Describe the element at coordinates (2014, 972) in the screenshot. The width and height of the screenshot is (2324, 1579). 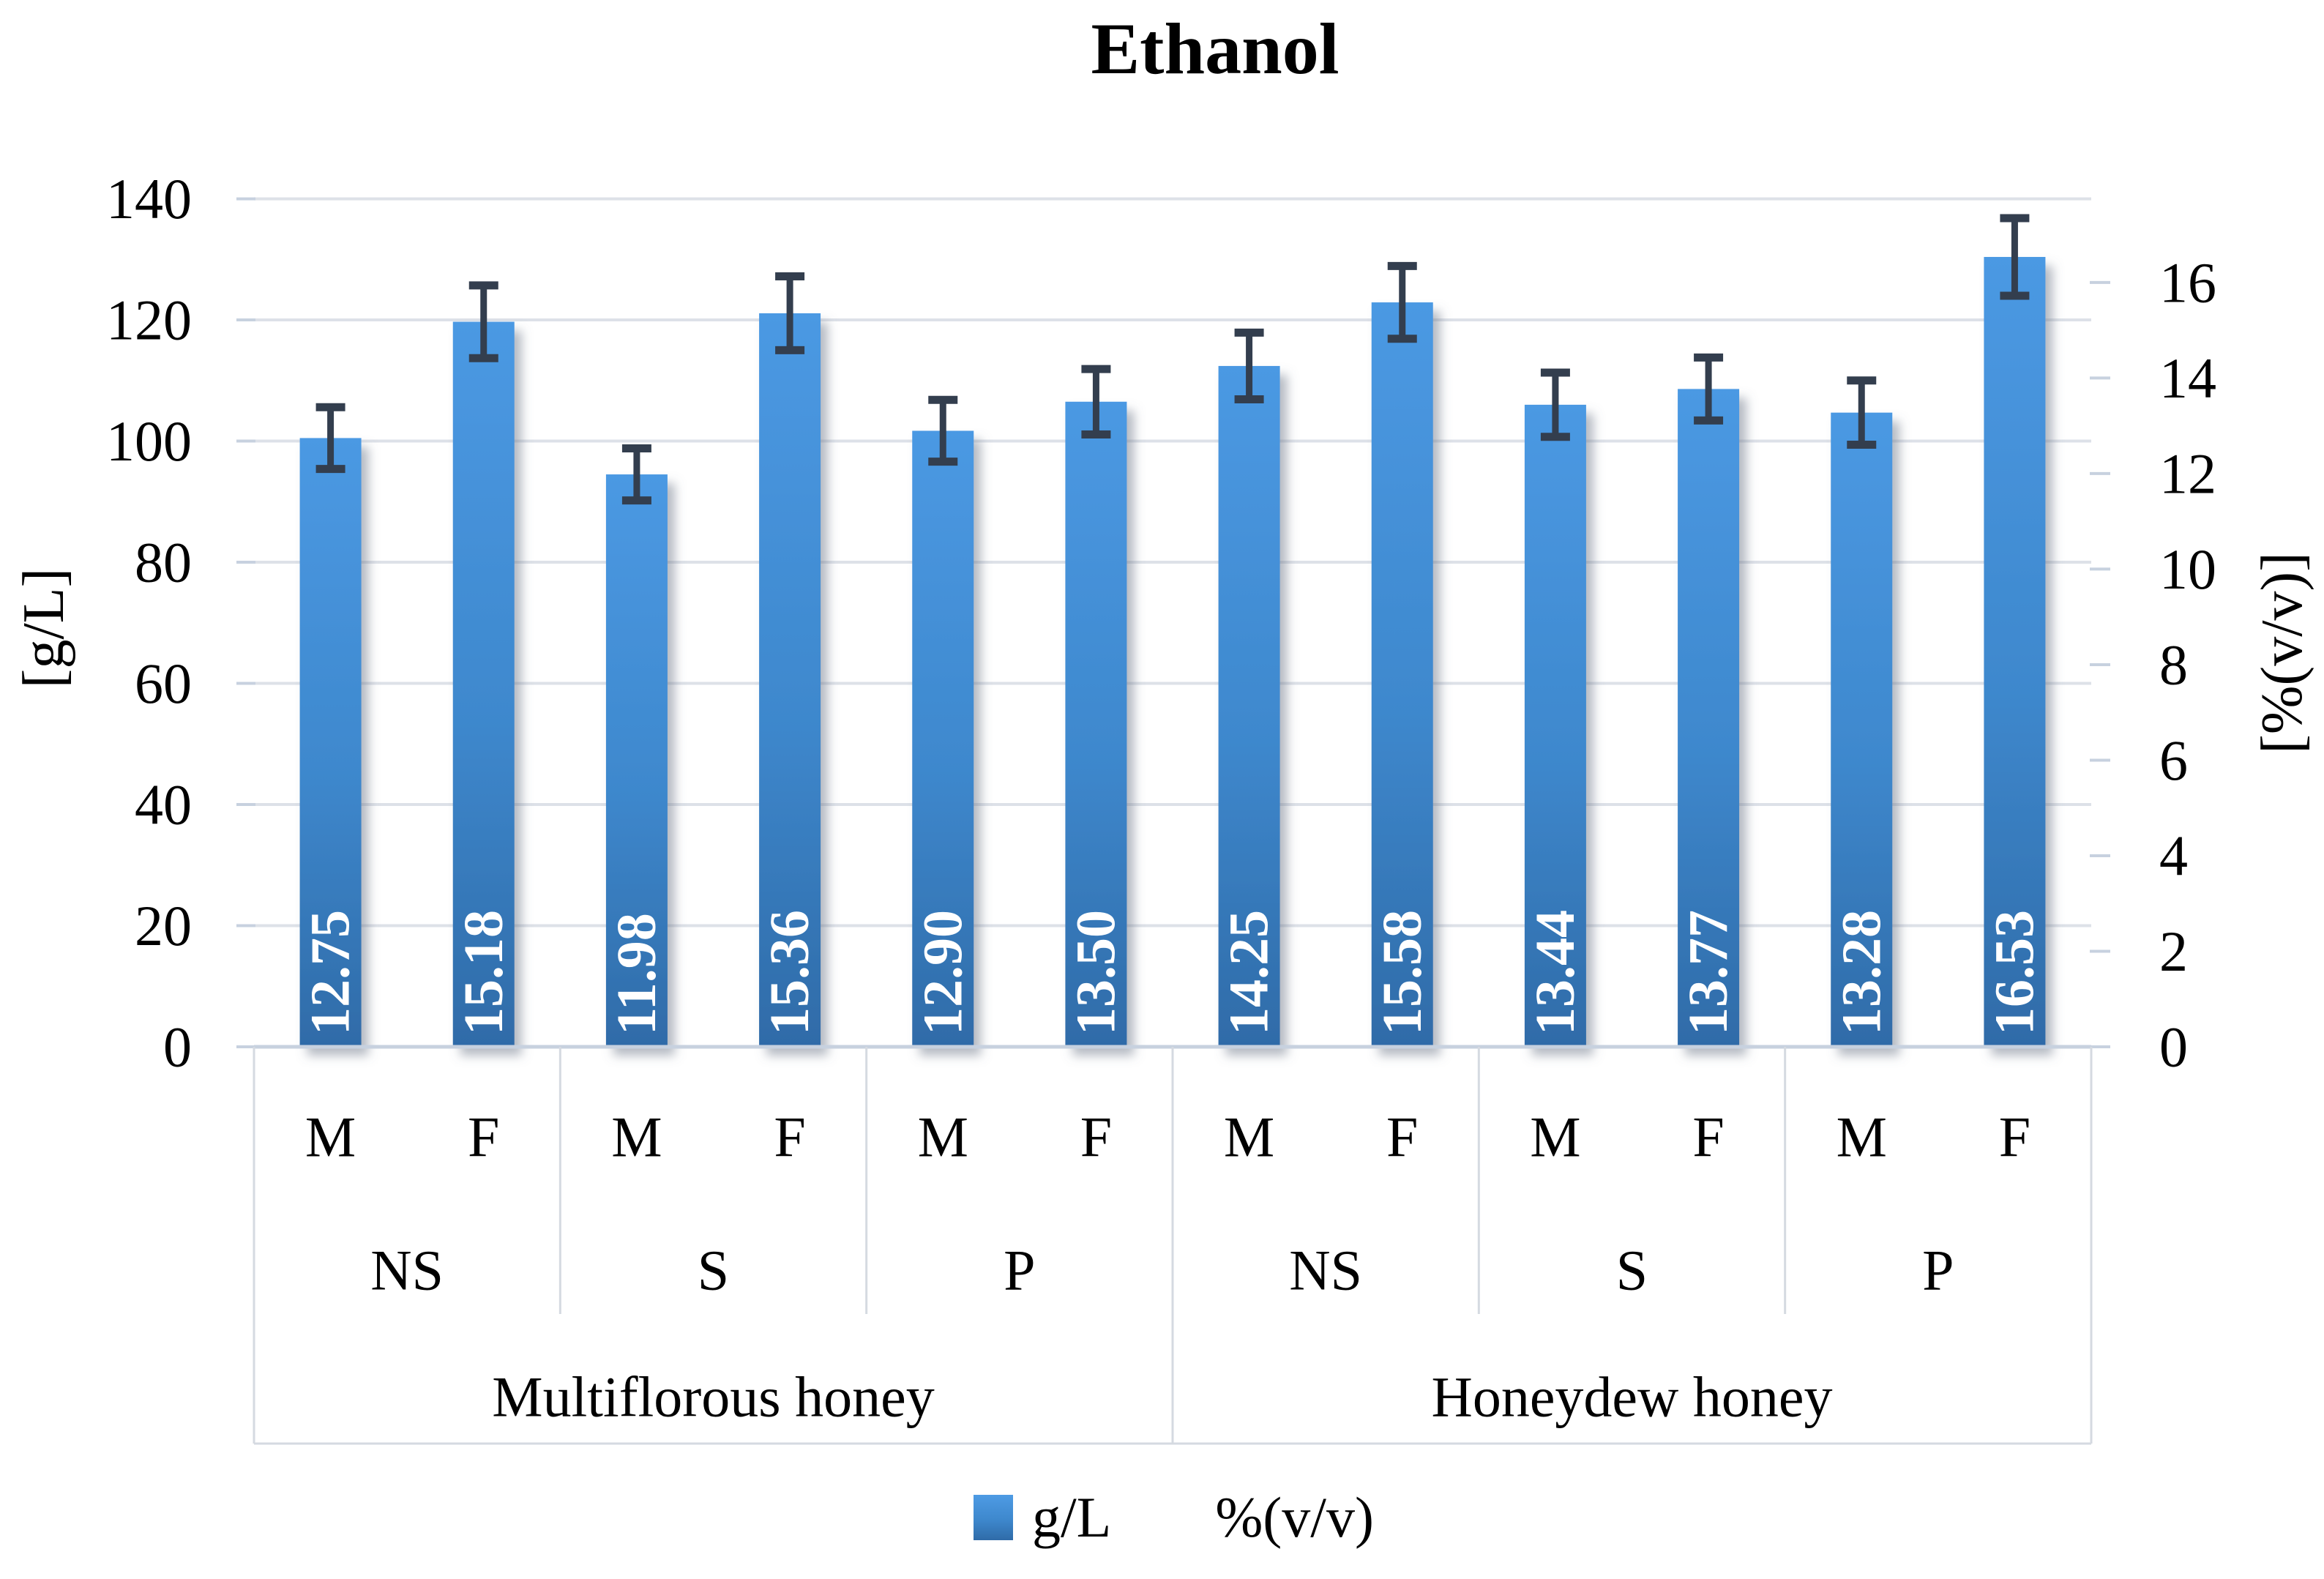
I see `bar-value-label: 16.53` at that location.